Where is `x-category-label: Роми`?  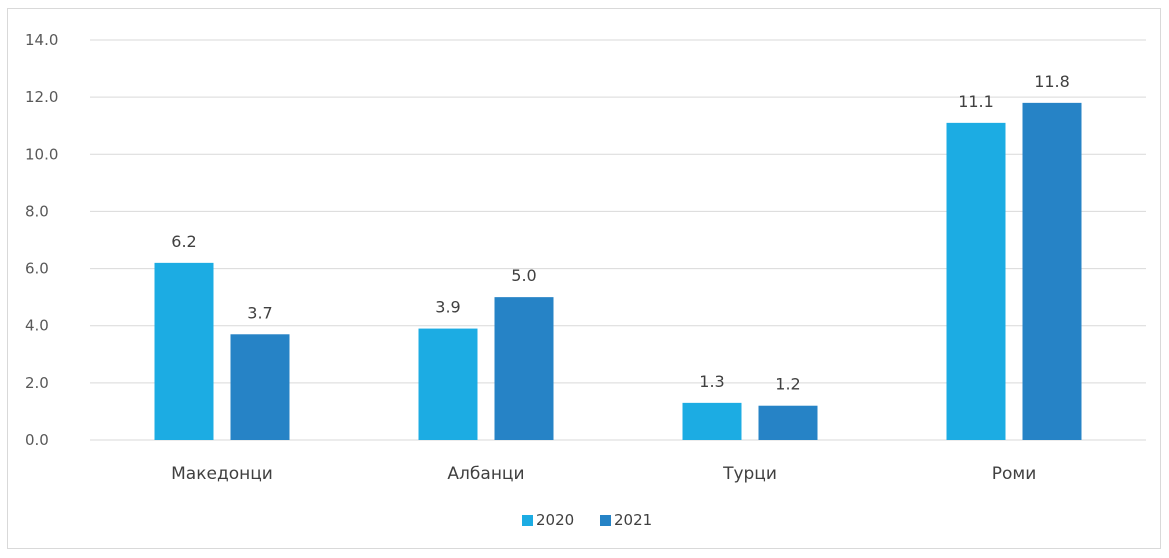 x-category-label: Роми is located at coordinates (1014, 474).